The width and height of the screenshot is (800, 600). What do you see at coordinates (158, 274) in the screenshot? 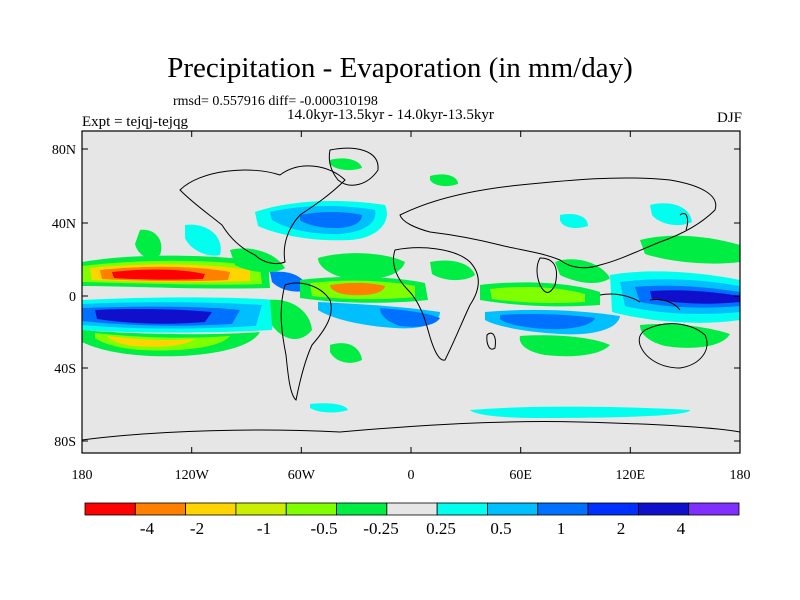
I see `field-red-npac` at bounding box center [158, 274].